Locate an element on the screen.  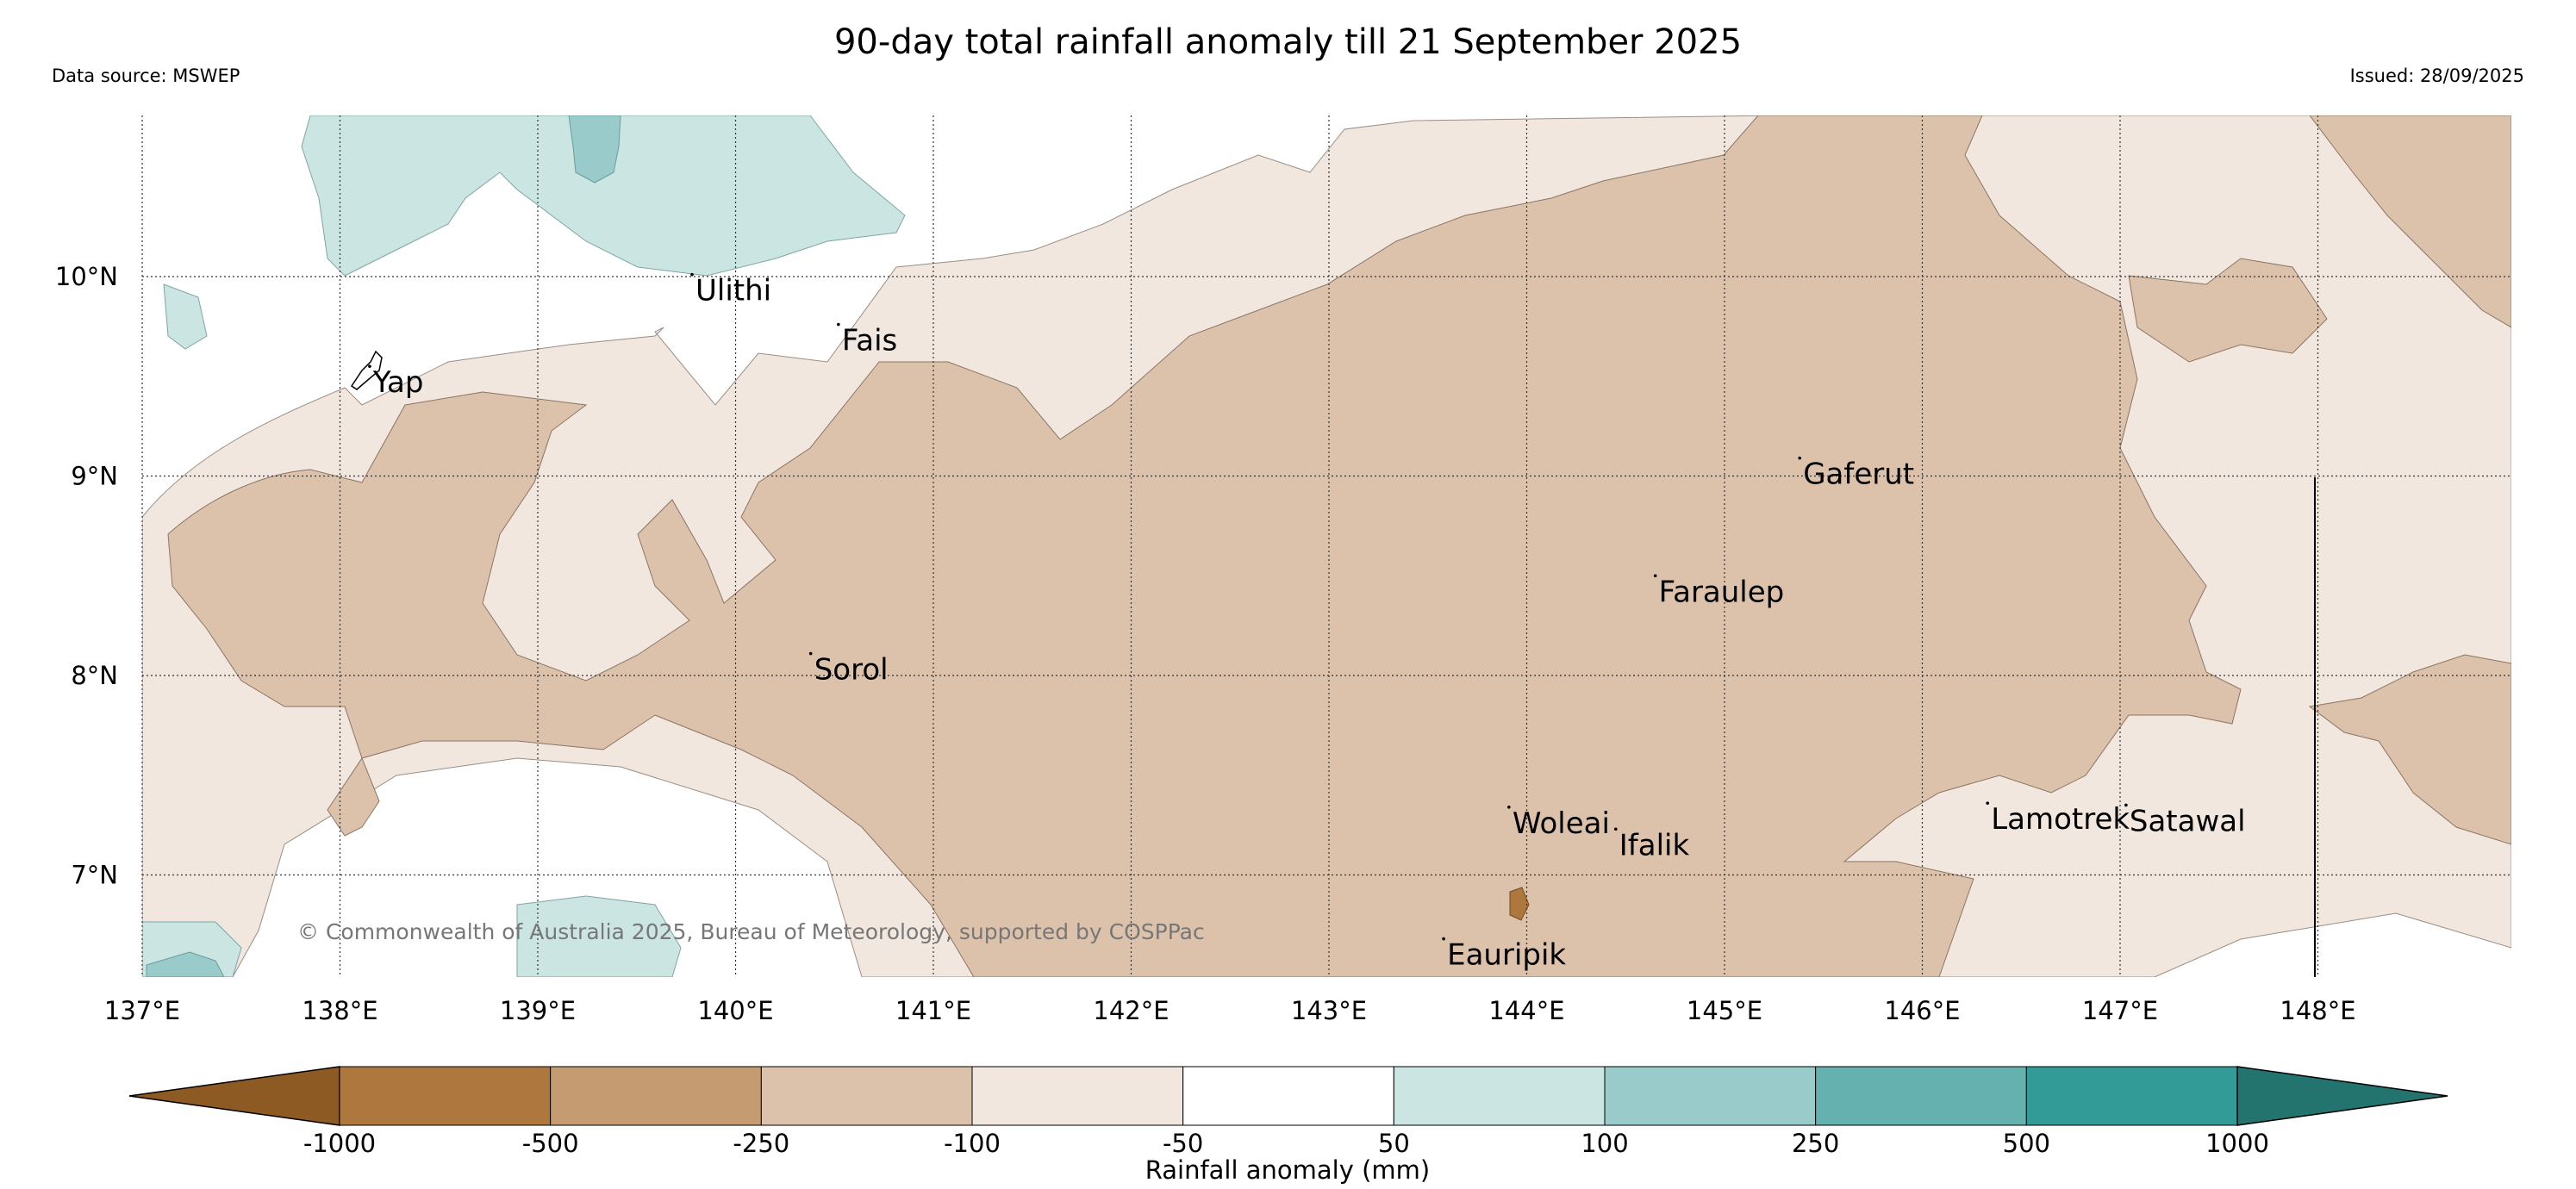
colorbar-extend-dry is located at coordinates (234, 1096).